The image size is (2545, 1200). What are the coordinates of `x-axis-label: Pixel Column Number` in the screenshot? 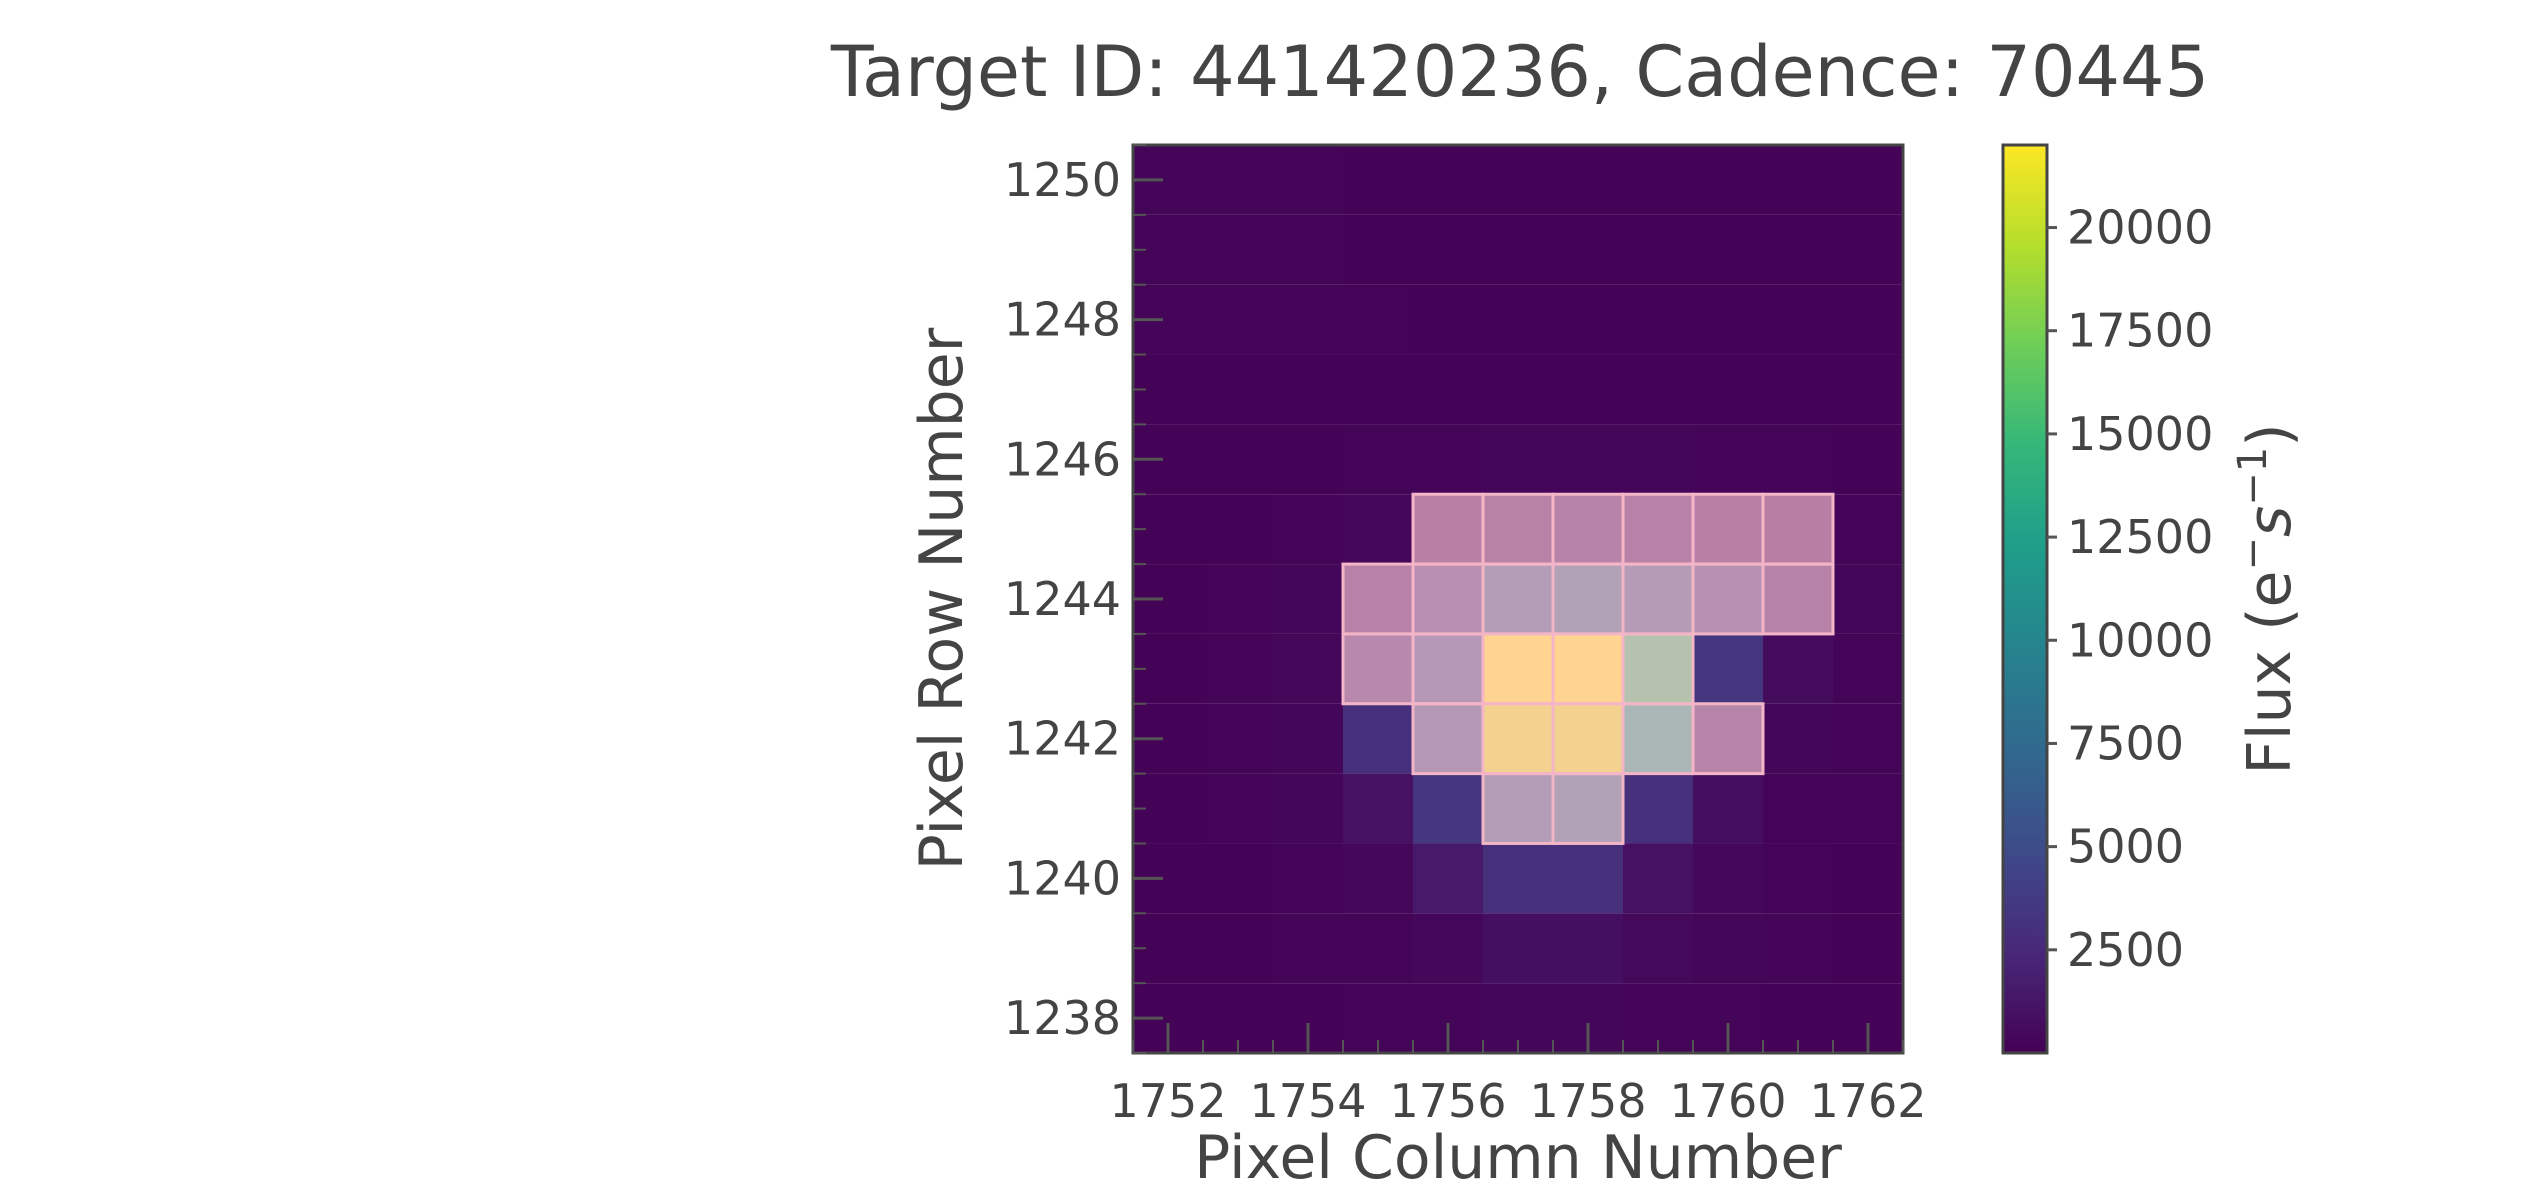 It's located at (1518, 1158).